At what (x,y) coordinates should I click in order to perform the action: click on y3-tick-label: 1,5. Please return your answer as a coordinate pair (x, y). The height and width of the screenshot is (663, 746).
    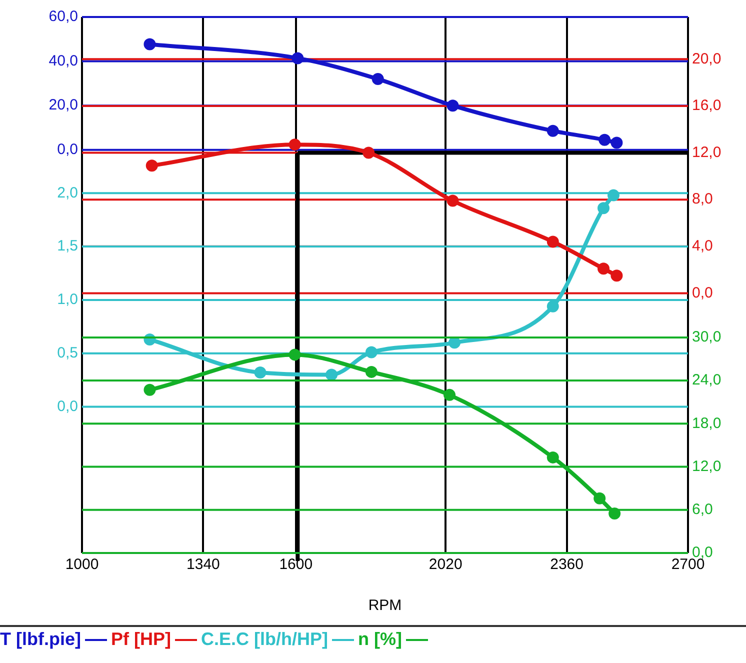
    Looking at the image, I should click on (67, 246).